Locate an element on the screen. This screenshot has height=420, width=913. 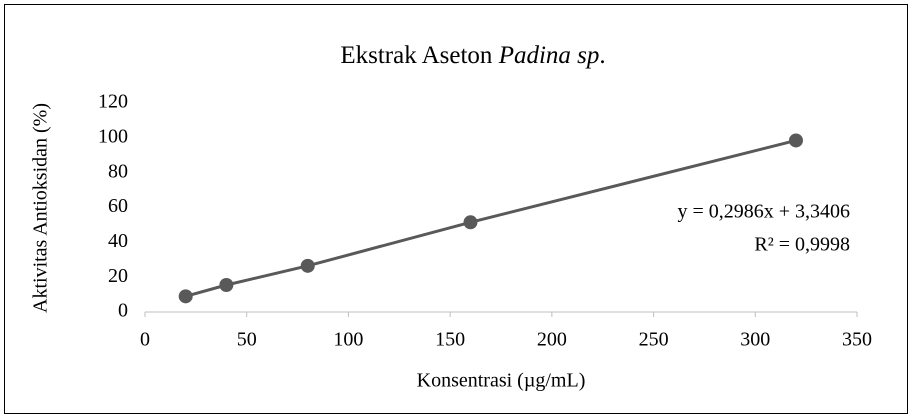
y-tick-label: 0 is located at coordinates (123, 311).